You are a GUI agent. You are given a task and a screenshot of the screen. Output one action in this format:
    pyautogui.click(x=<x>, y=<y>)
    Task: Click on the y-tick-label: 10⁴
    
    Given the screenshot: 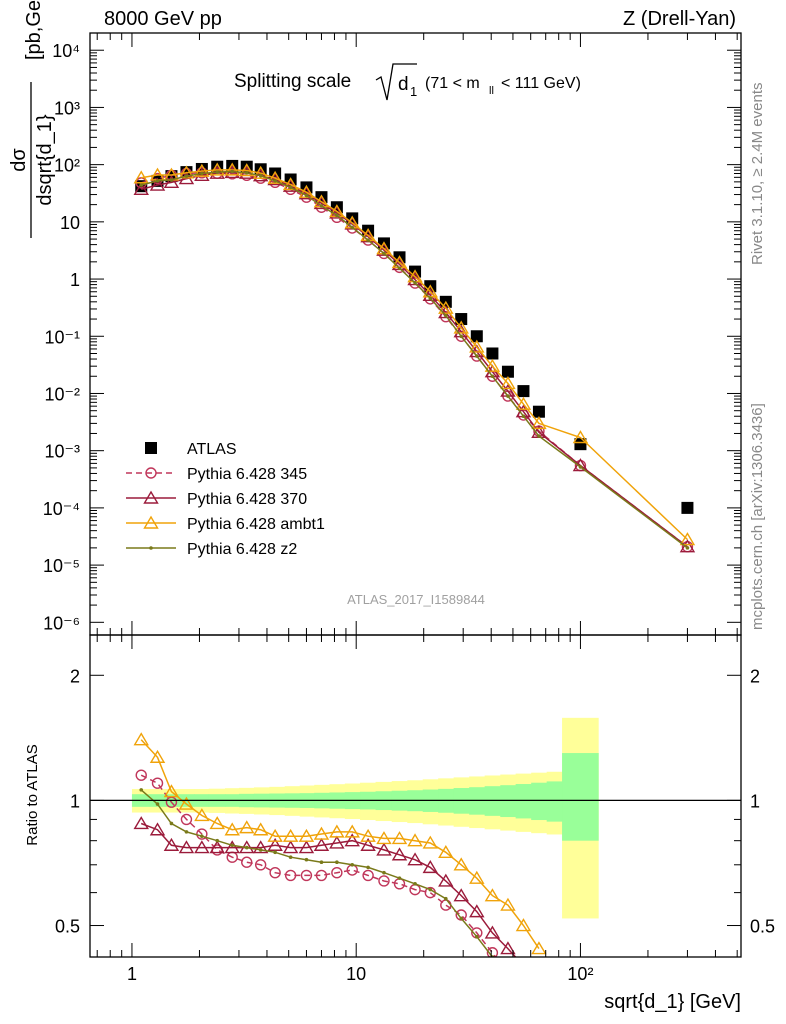 What is the action you would take?
    pyautogui.click(x=66, y=51)
    